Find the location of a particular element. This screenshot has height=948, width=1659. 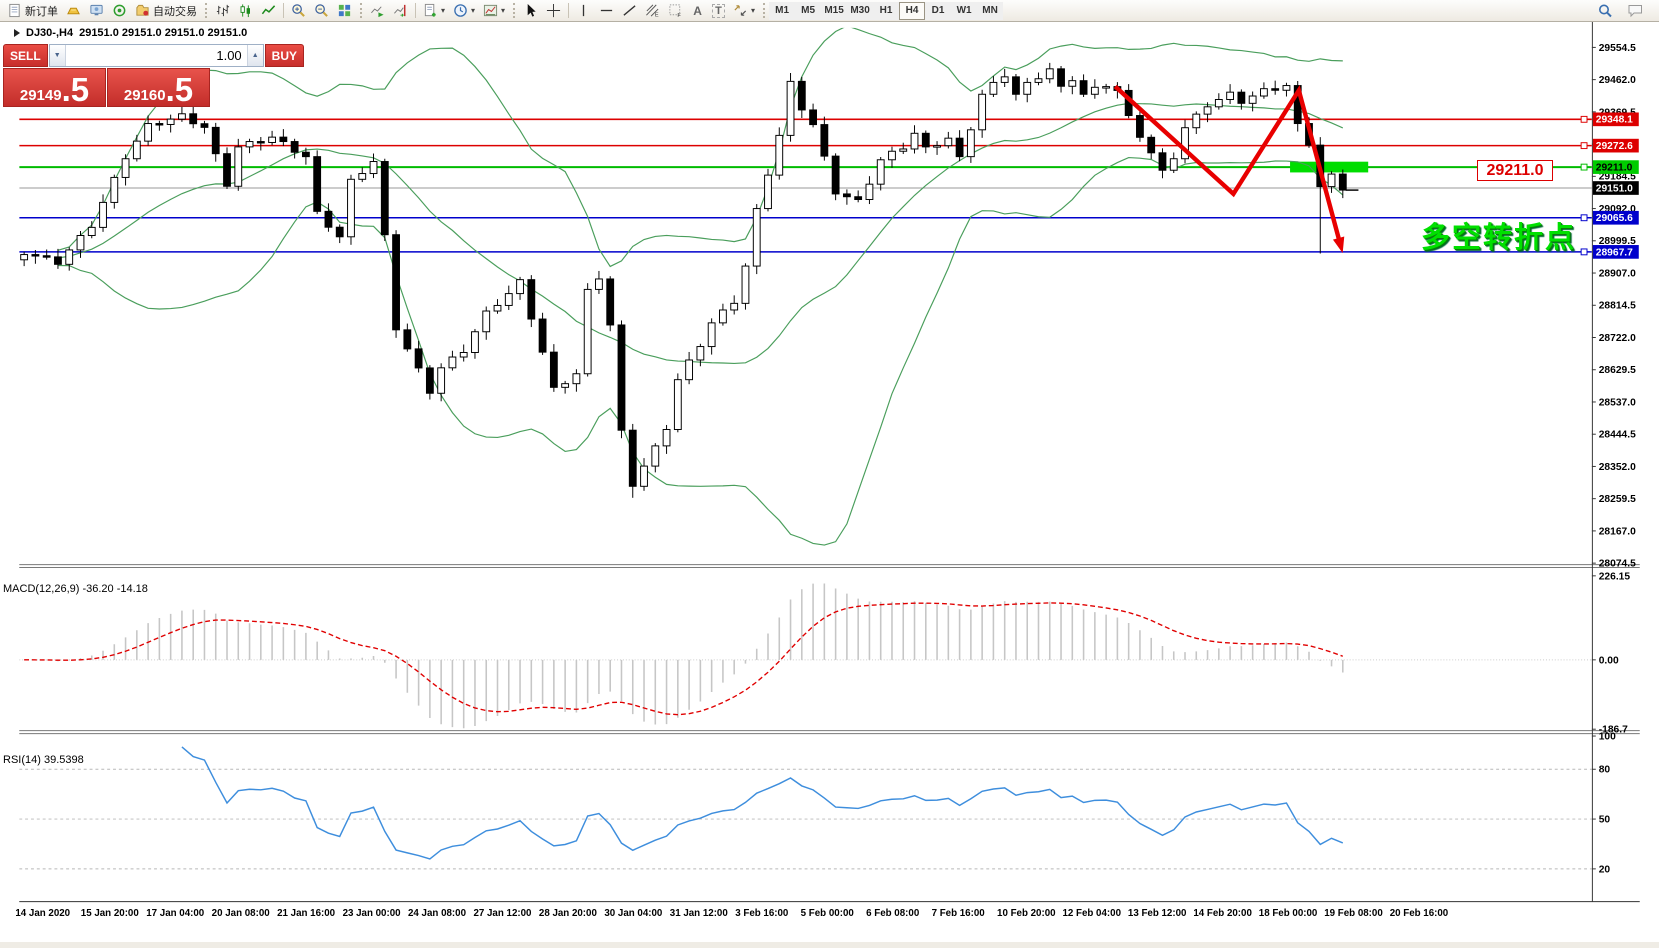

chart-shift-button is located at coordinates (400, 10).